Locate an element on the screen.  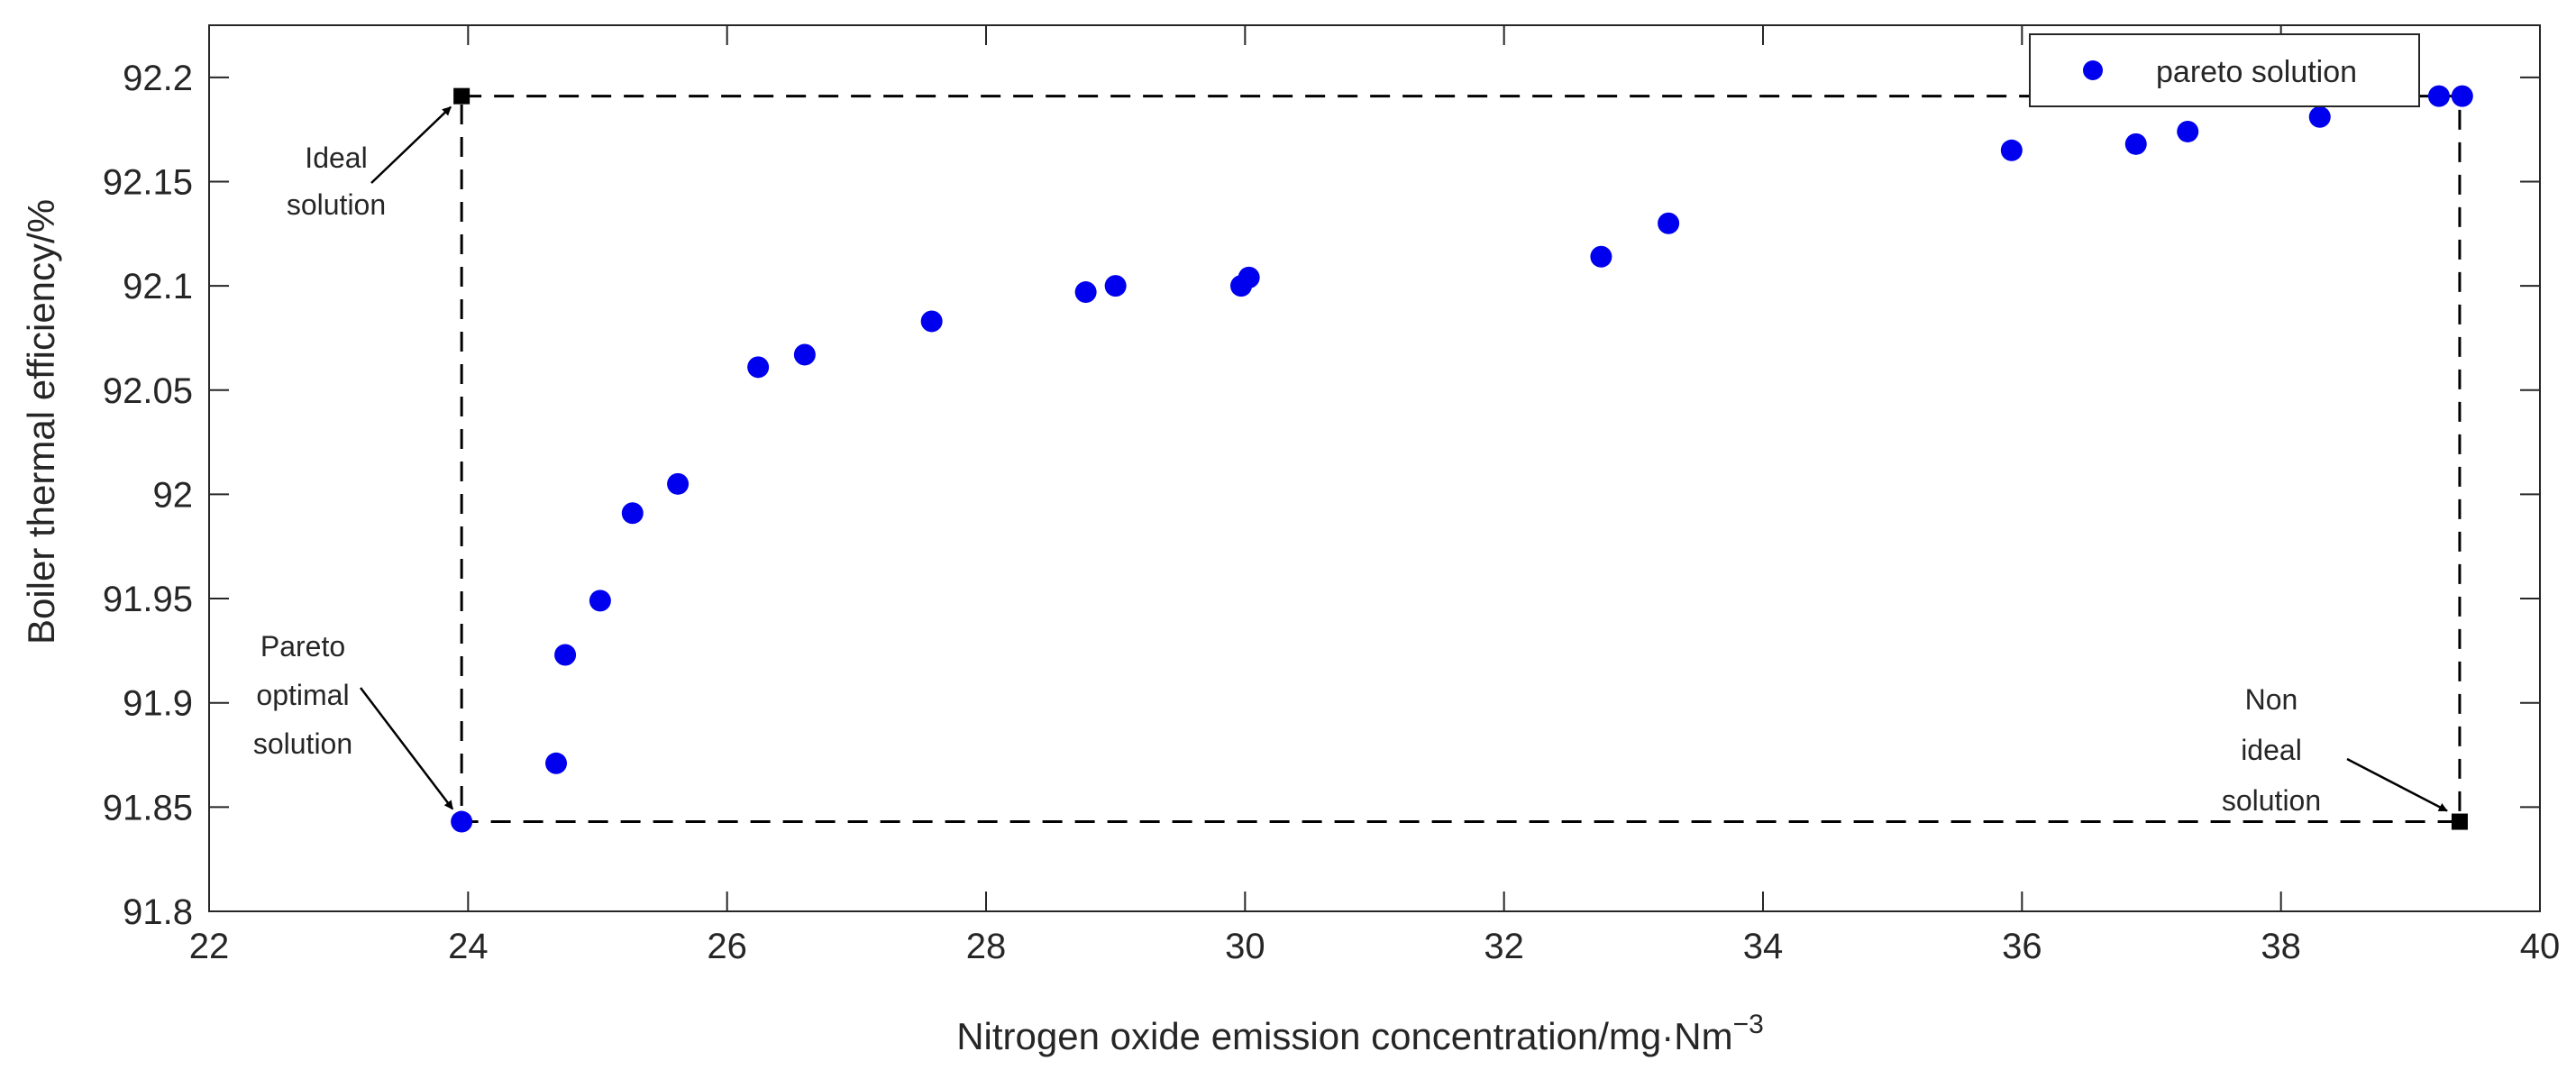
non-ideal-point-marker is located at coordinates (2459, 821).